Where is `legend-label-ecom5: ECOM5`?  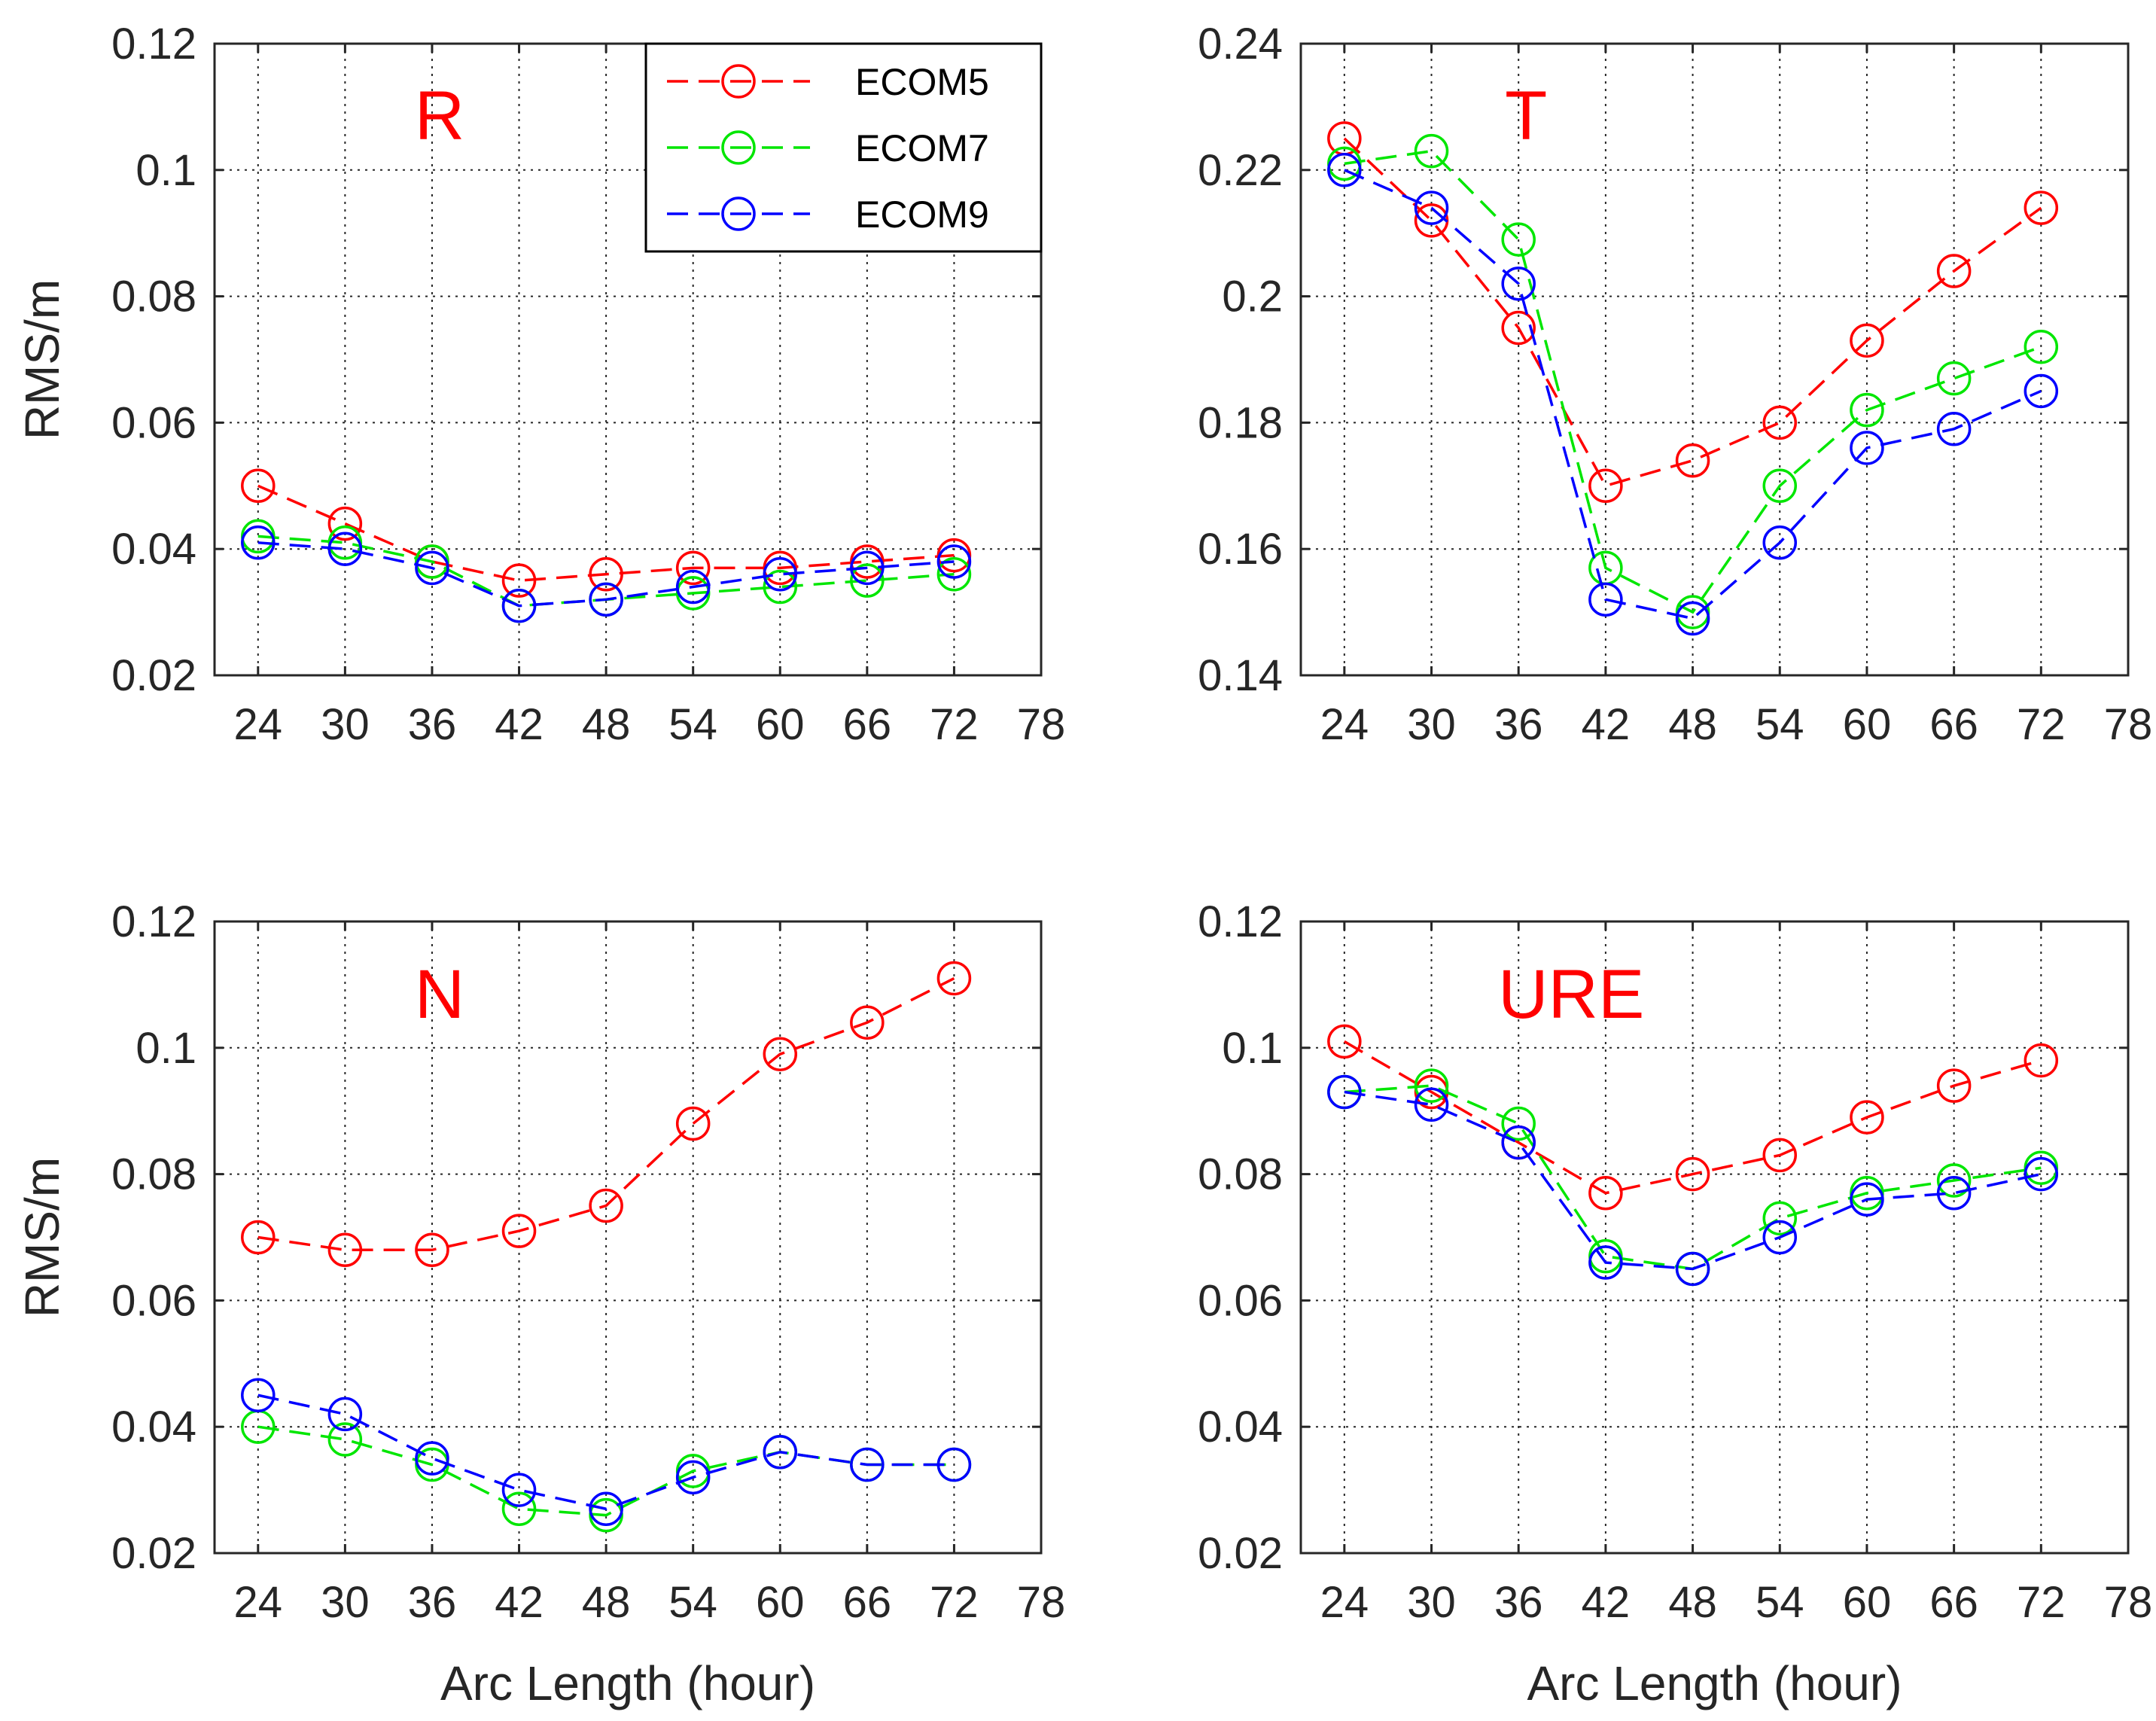
legend-label-ecom5: ECOM5 is located at coordinates (922, 82).